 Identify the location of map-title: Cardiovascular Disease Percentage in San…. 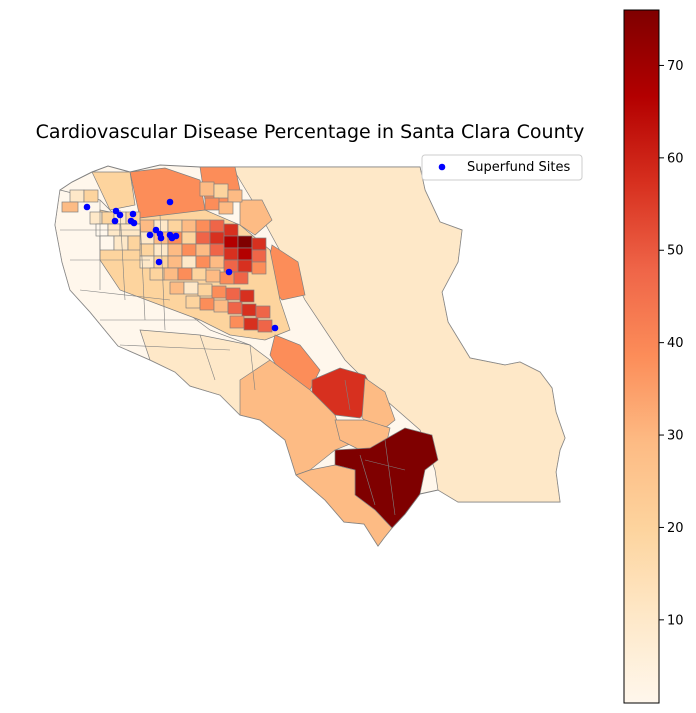
(310, 132).